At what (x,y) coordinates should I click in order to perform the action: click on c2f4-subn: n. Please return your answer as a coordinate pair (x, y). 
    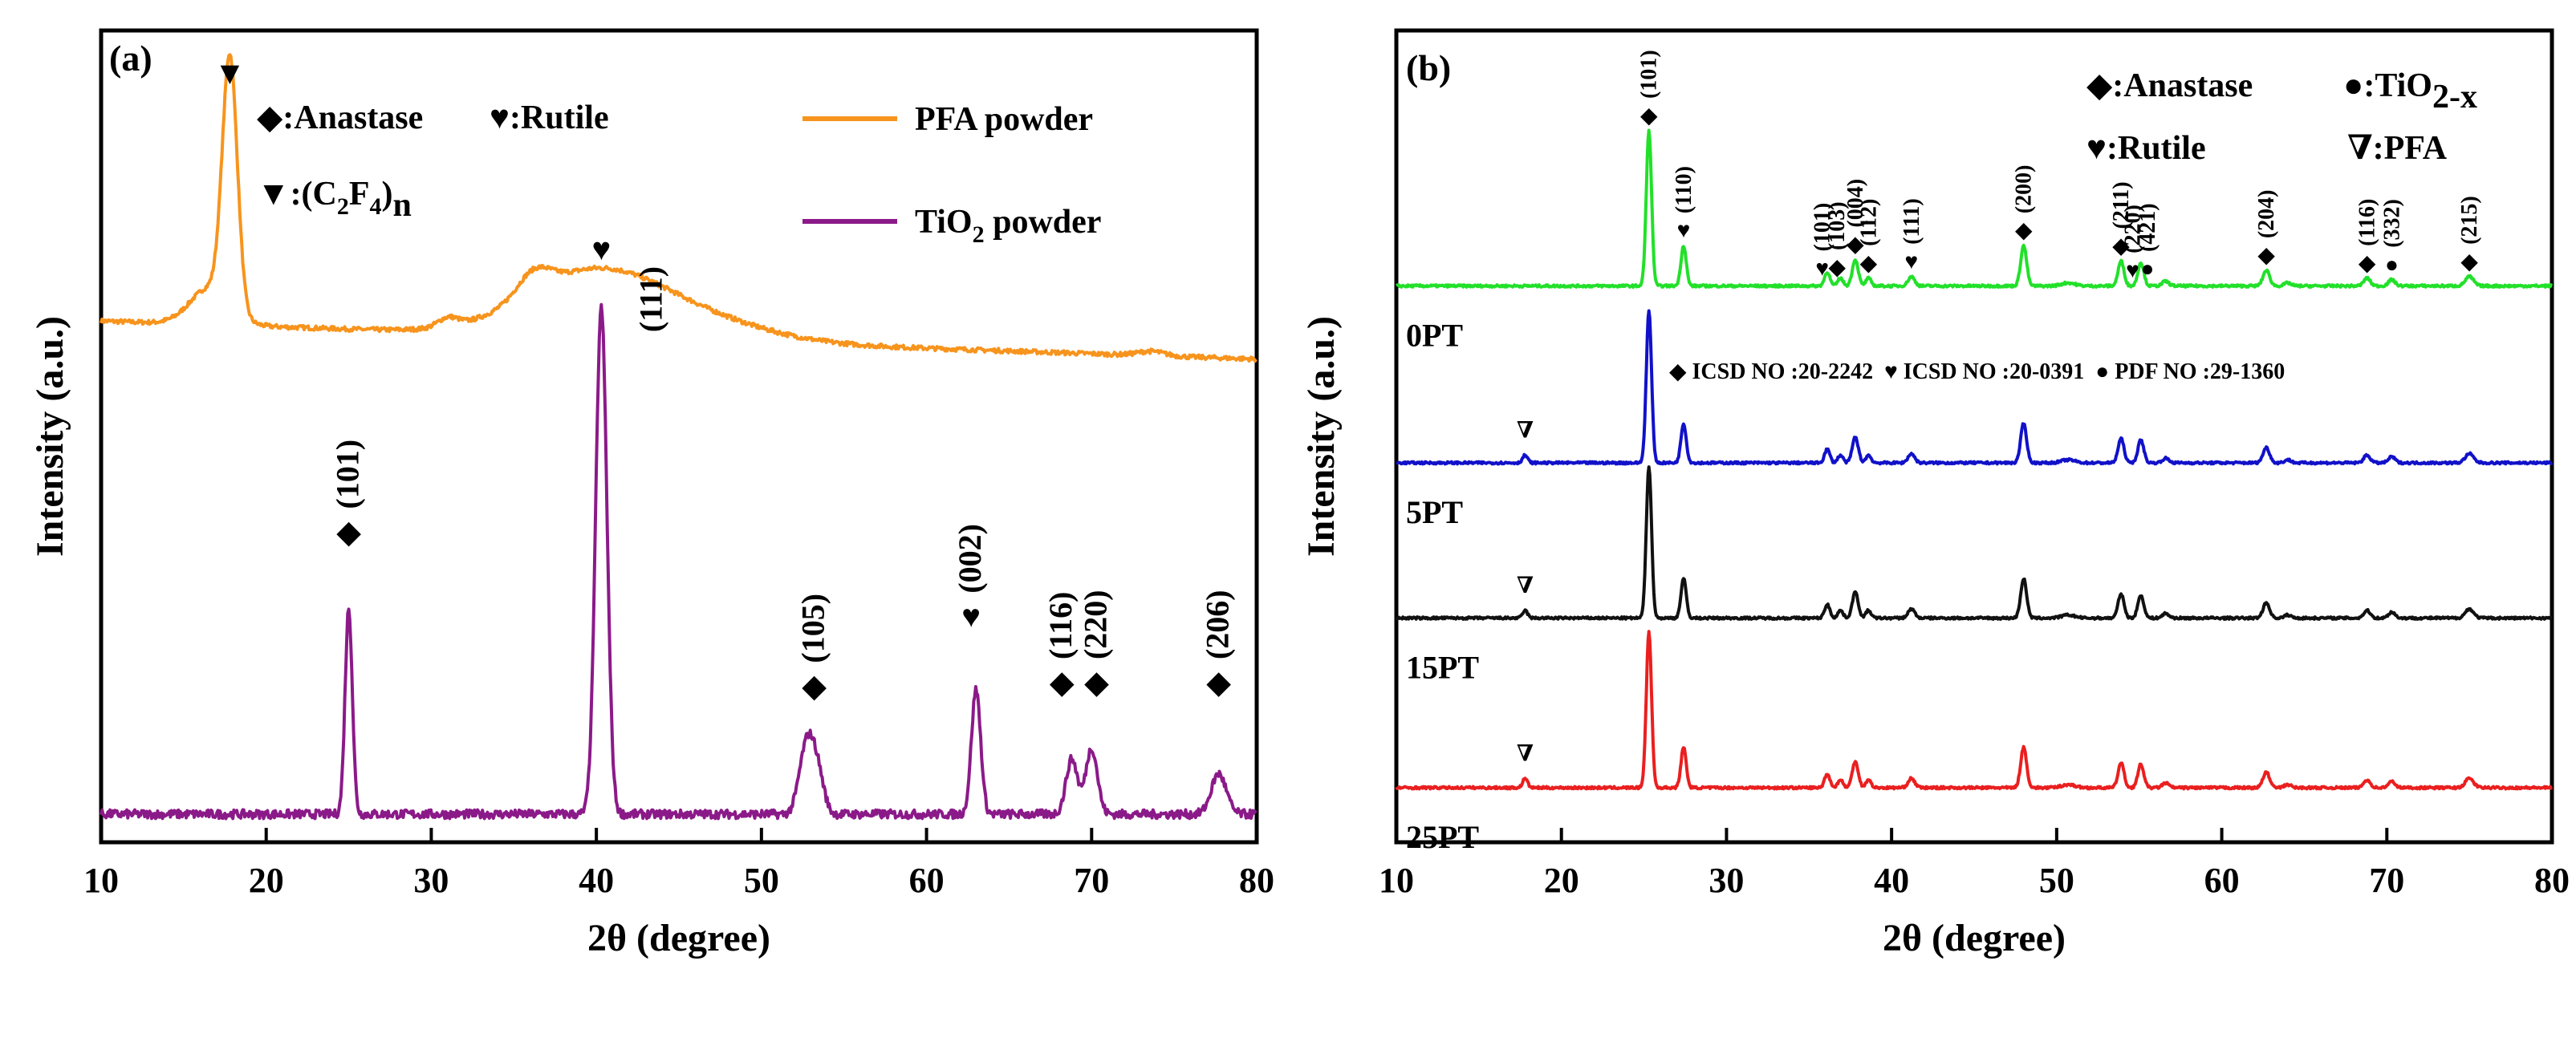
    Looking at the image, I should click on (402, 205).